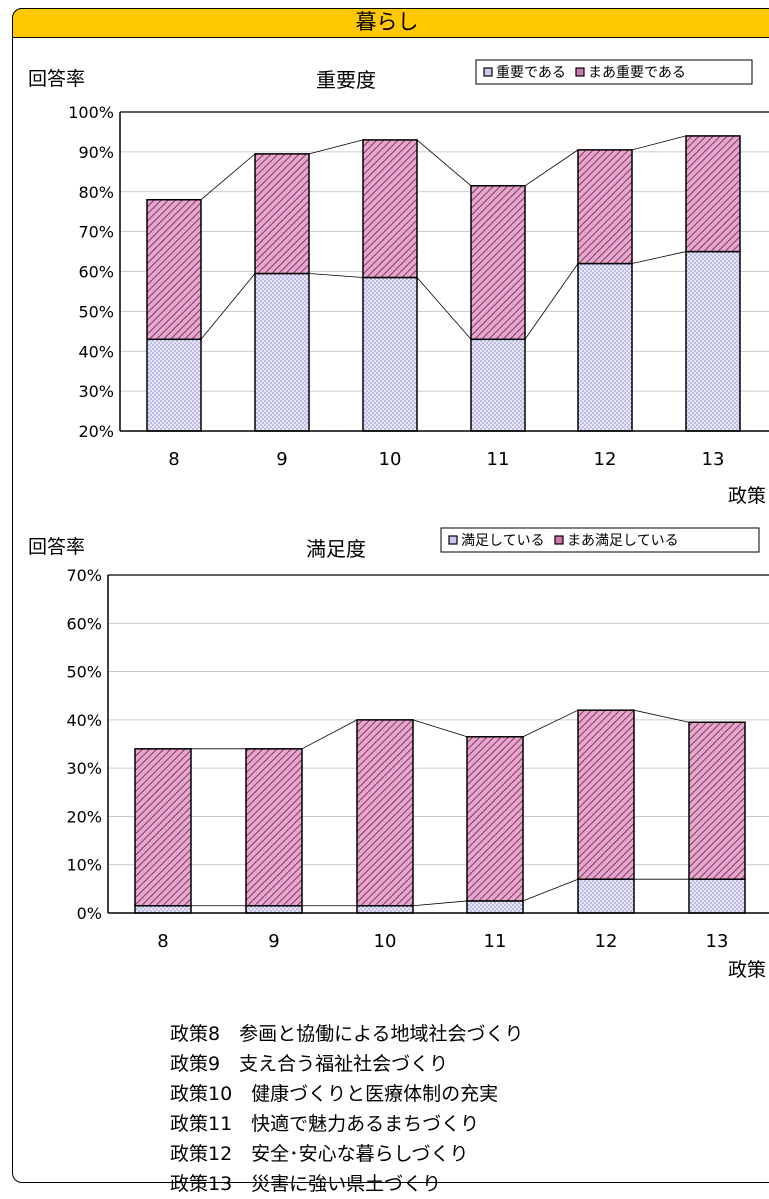 Image resolution: width=769 pixels, height=1199 pixels. Describe the element at coordinates (637, 73) in the screenshot. I see `legend-label: まあ重要である` at that location.